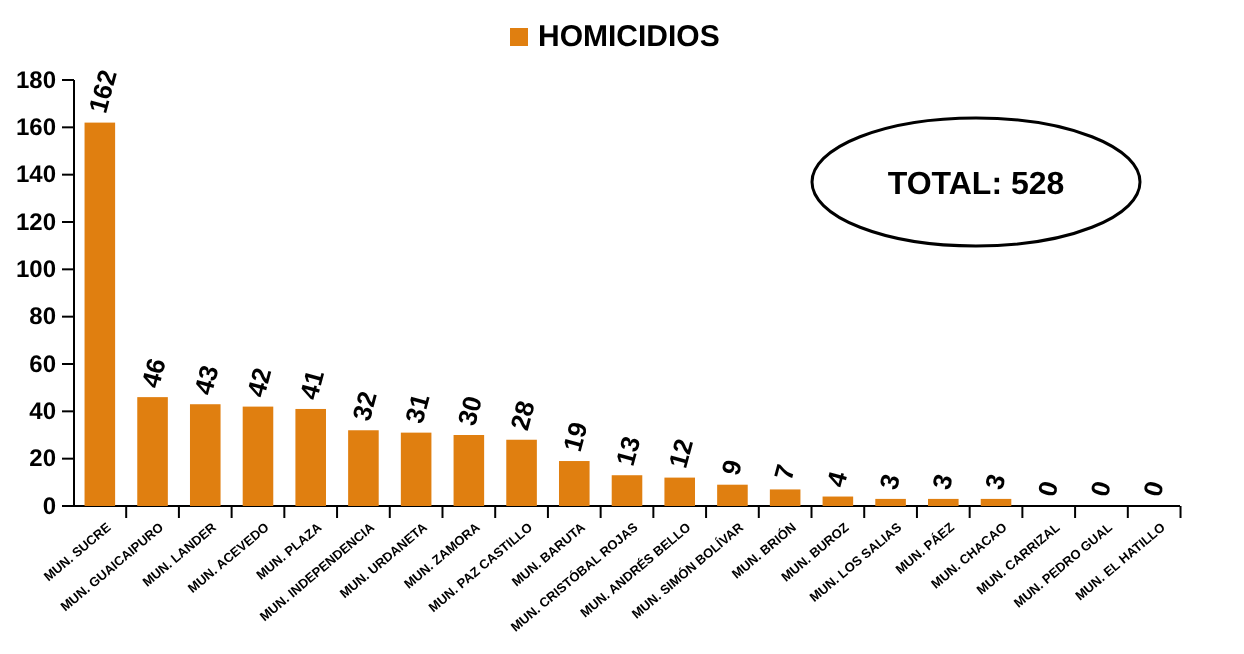  I want to click on data-label: 31, so click(417, 408).